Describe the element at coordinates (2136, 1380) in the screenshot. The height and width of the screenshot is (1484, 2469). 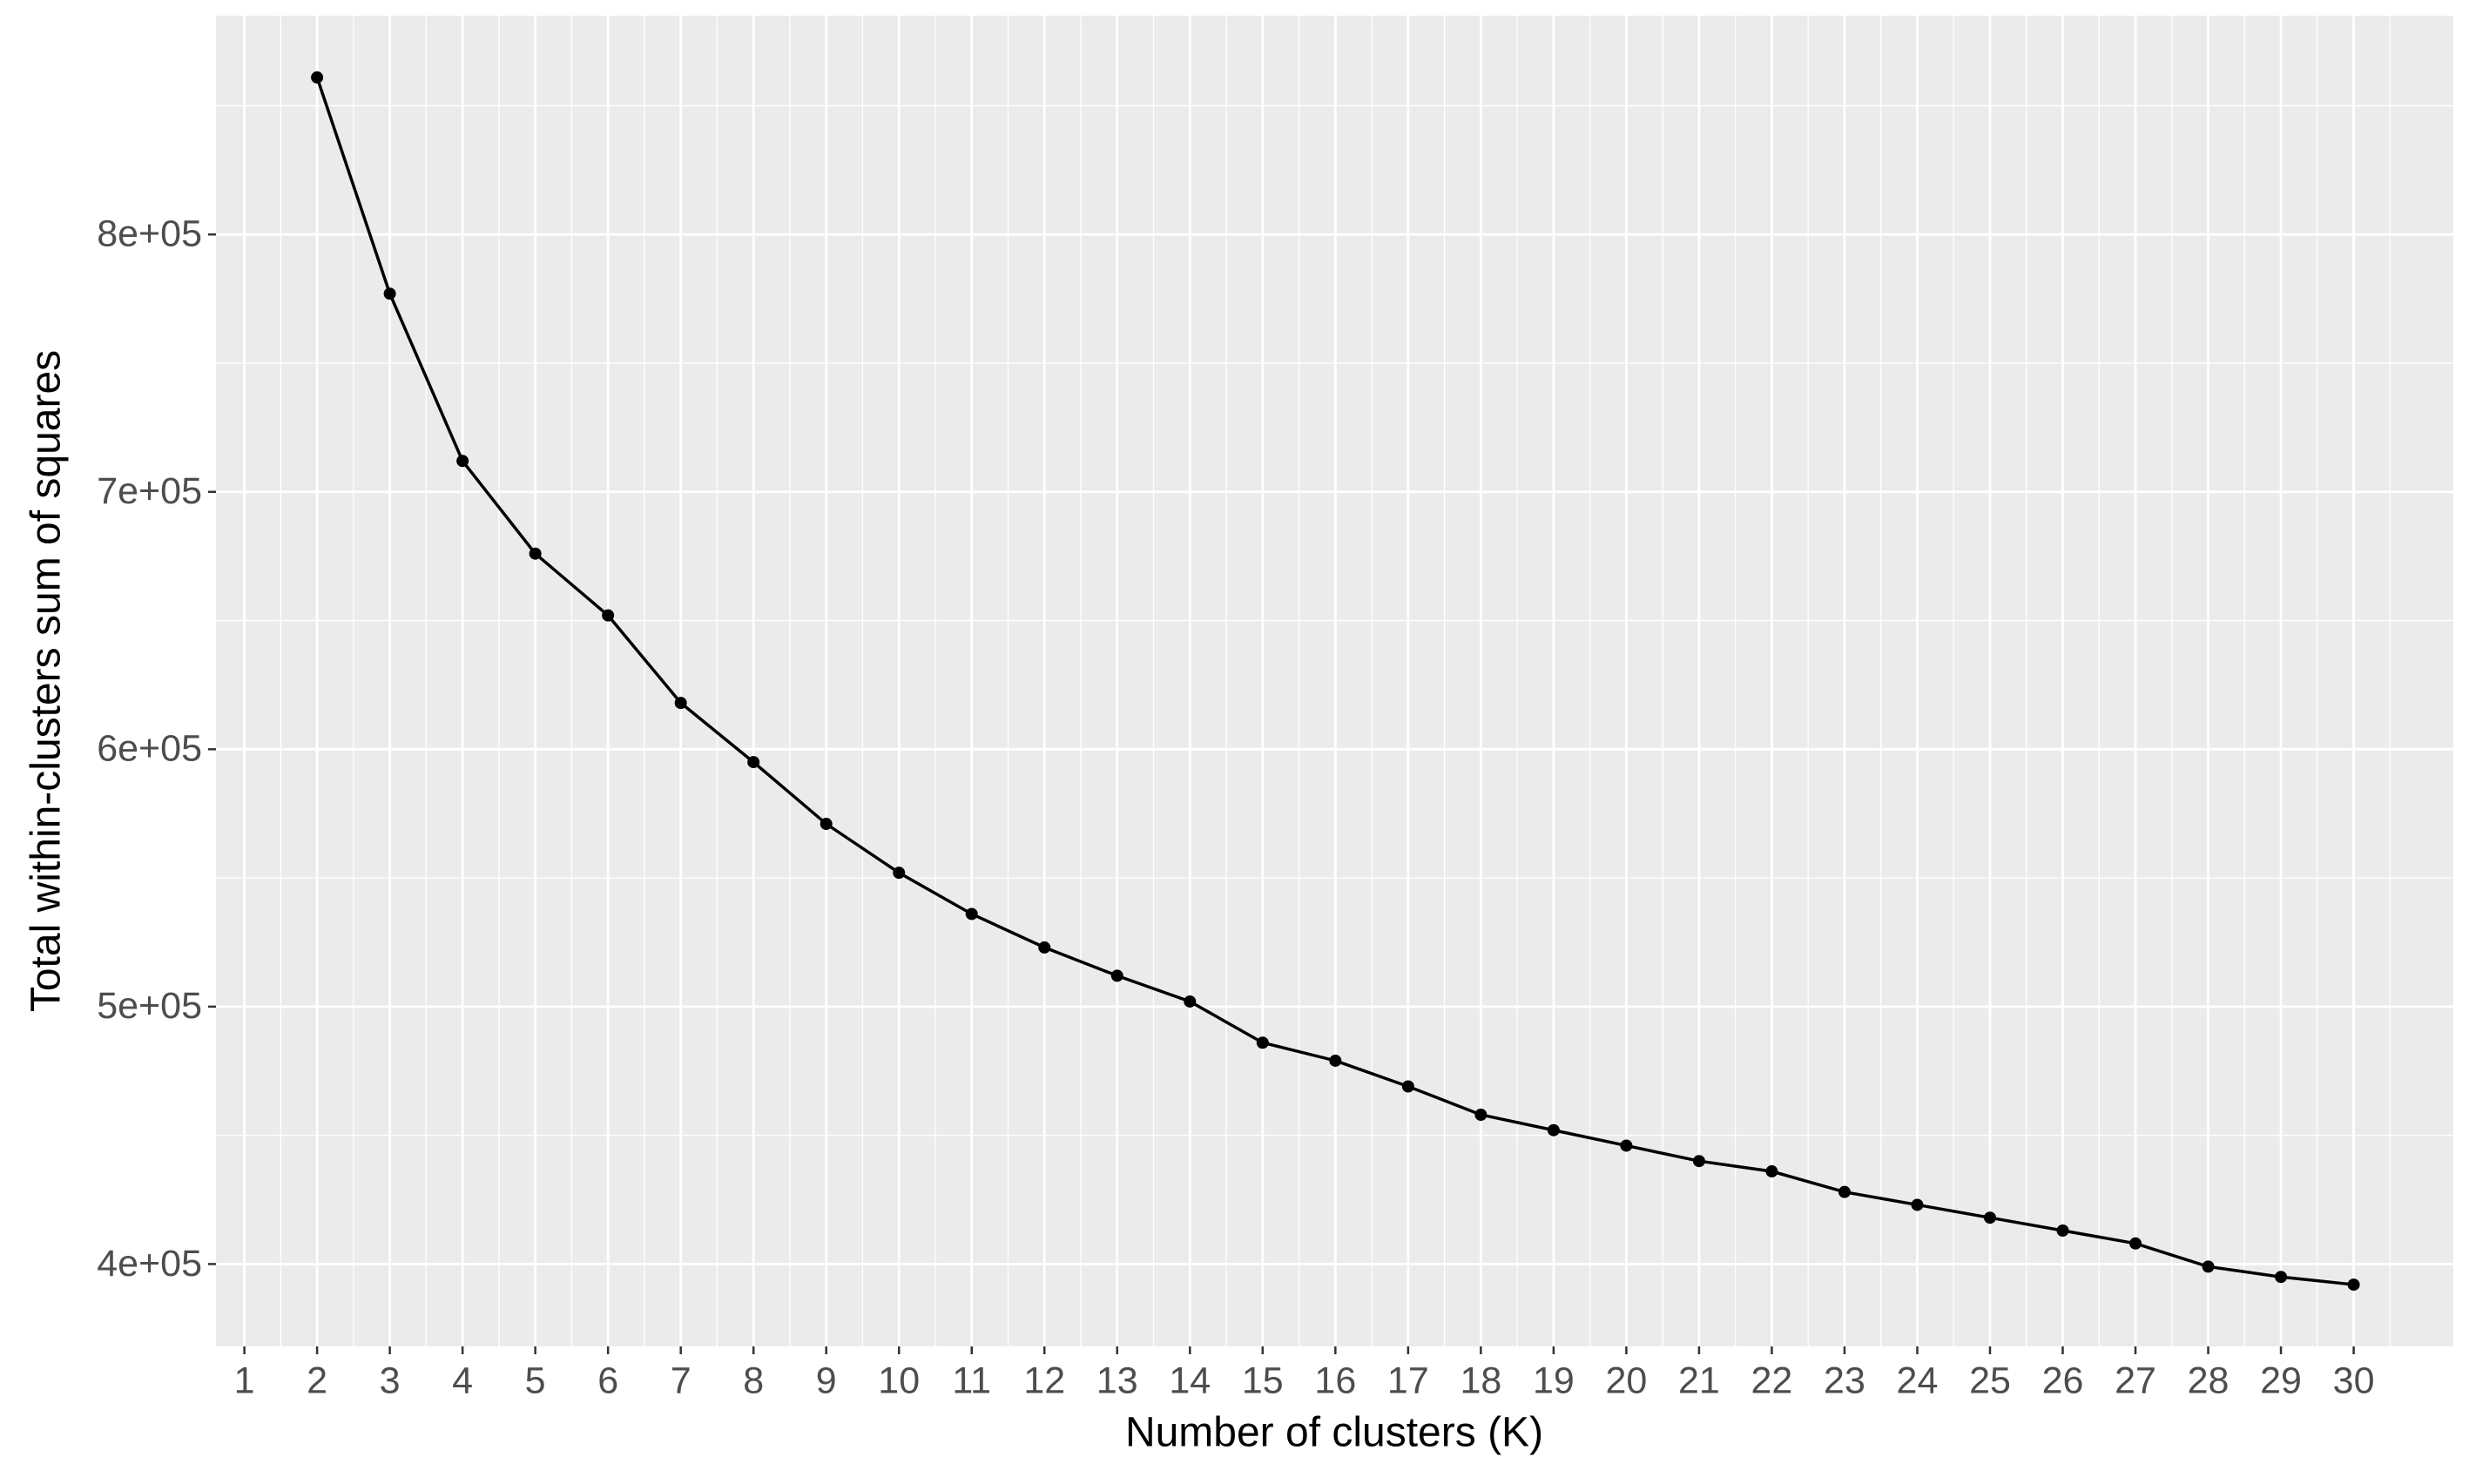
I see `x-tick-label: 27` at that location.